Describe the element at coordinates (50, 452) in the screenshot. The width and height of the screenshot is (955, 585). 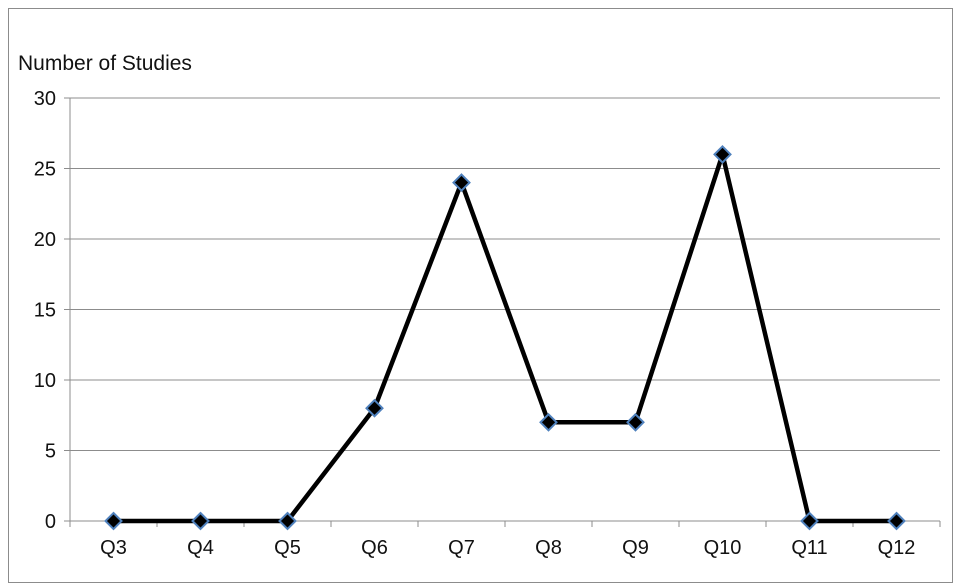
I see `y-tick-label: 5` at that location.